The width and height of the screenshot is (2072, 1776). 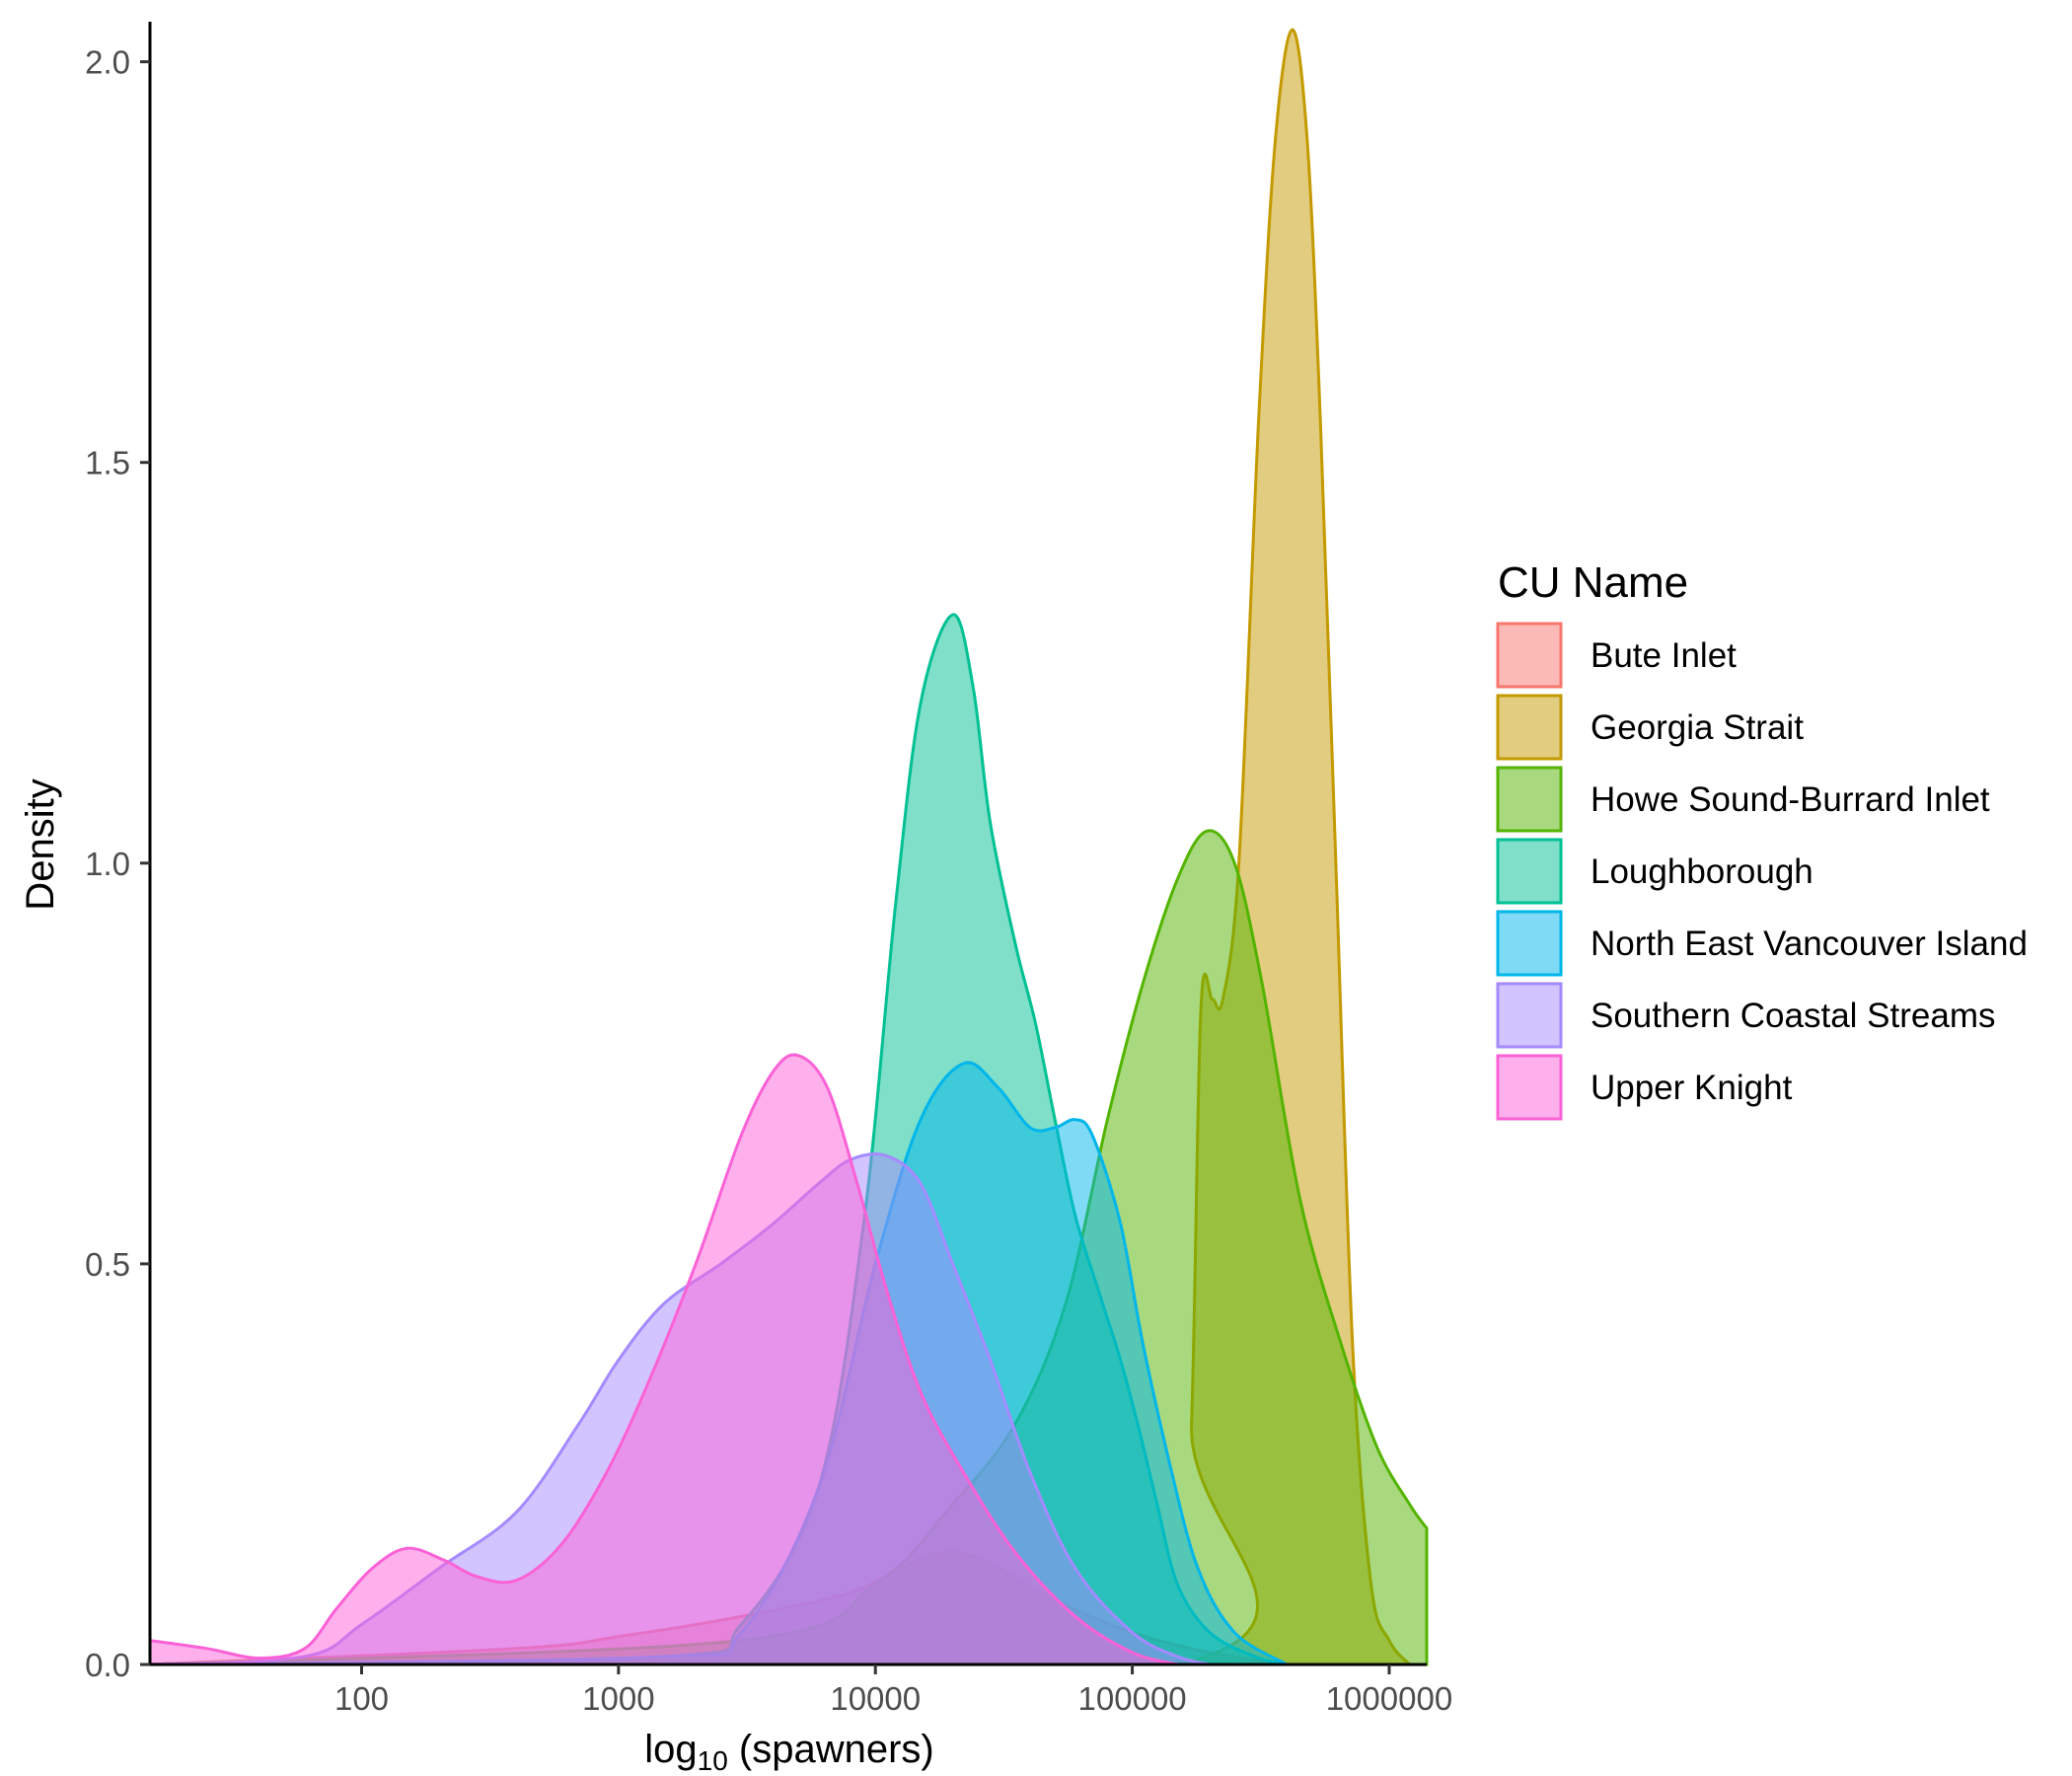 What do you see at coordinates (1529, 800) in the screenshot?
I see `legend-key-howe-sound-burrard-inlet` at bounding box center [1529, 800].